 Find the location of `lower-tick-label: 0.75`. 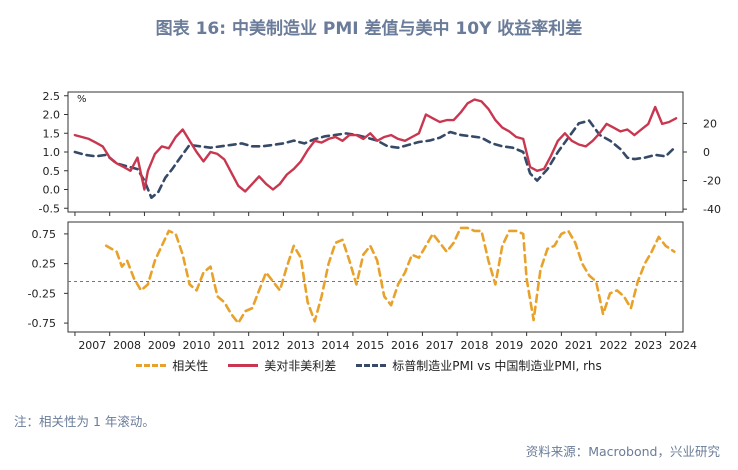

lower-tick-label: 0.75 is located at coordinates (44, 234).